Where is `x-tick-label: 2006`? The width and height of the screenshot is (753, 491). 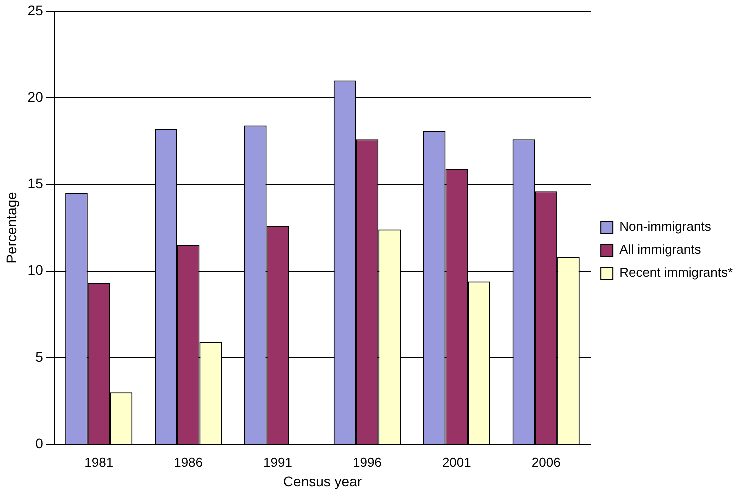 x-tick-label: 2006 is located at coordinates (546, 462).